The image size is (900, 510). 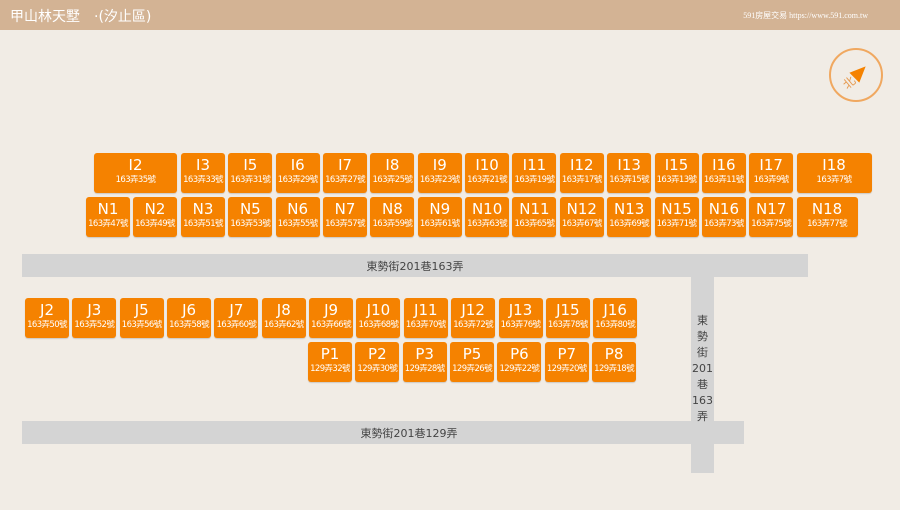 What do you see at coordinates (723, 217) in the screenshot?
I see `unit-n16: N16 163弄73號` at bounding box center [723, 217].